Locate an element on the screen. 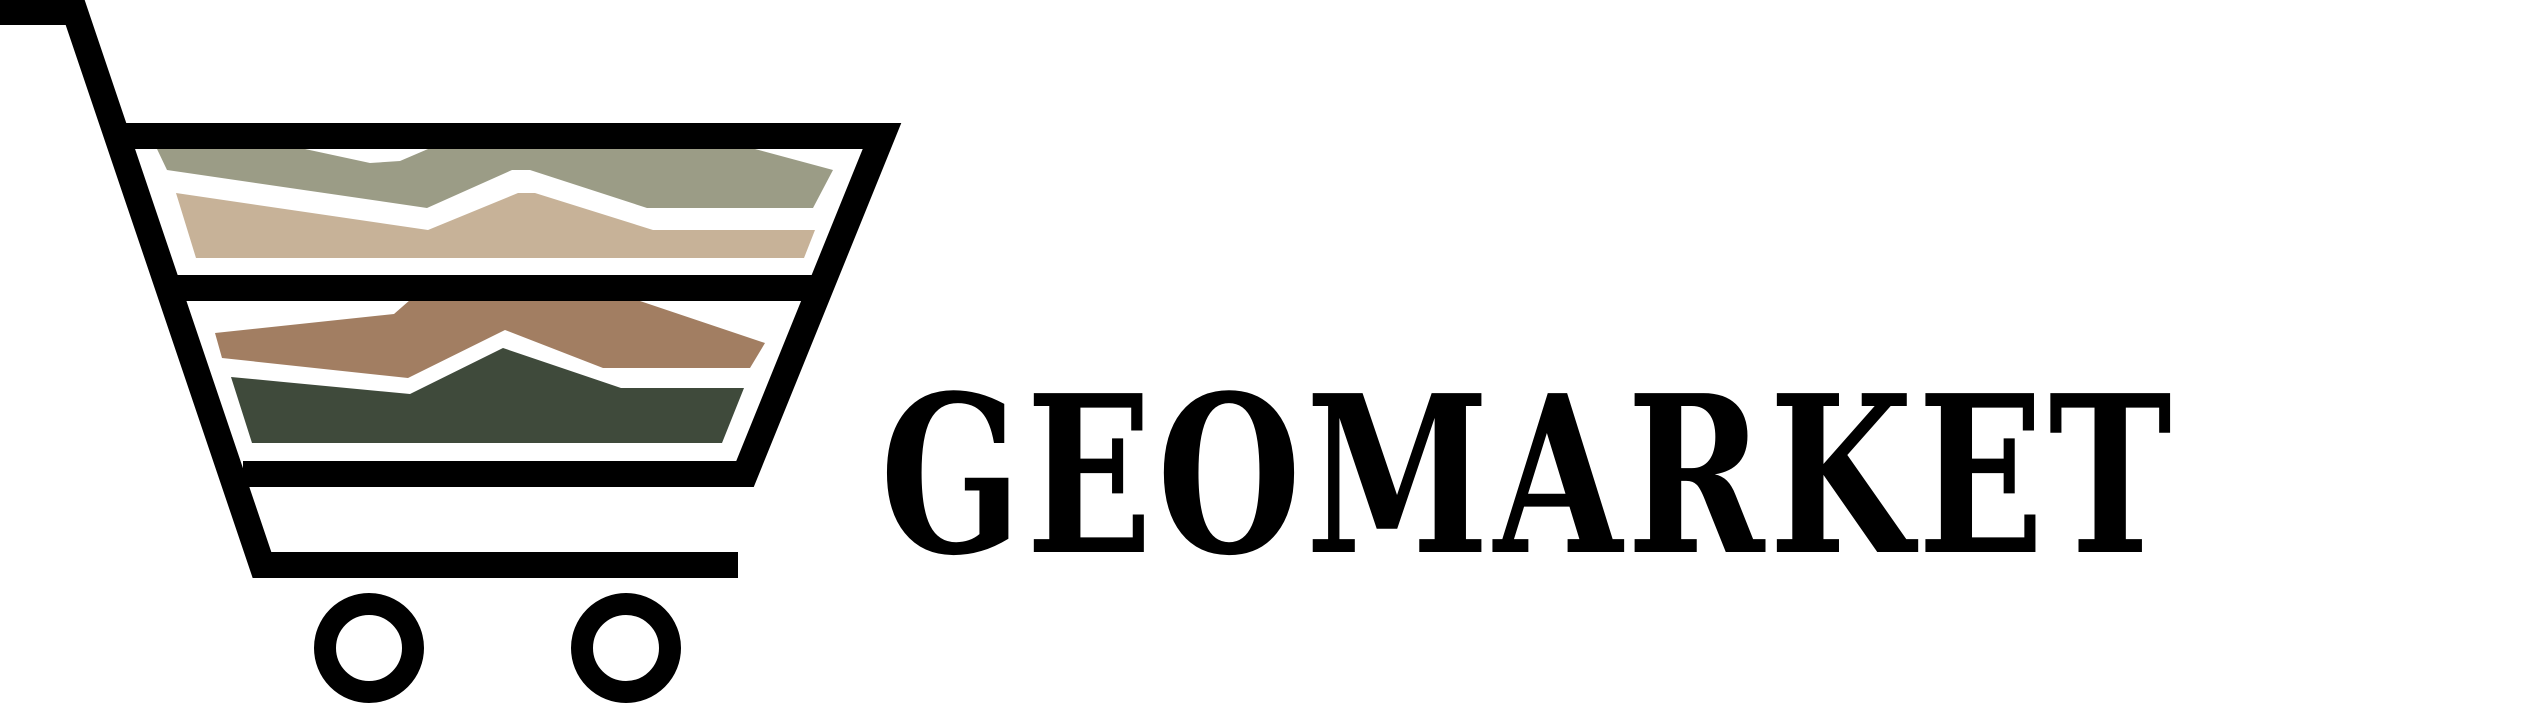  soil-strata-icon is located at coordinates (495, 296).